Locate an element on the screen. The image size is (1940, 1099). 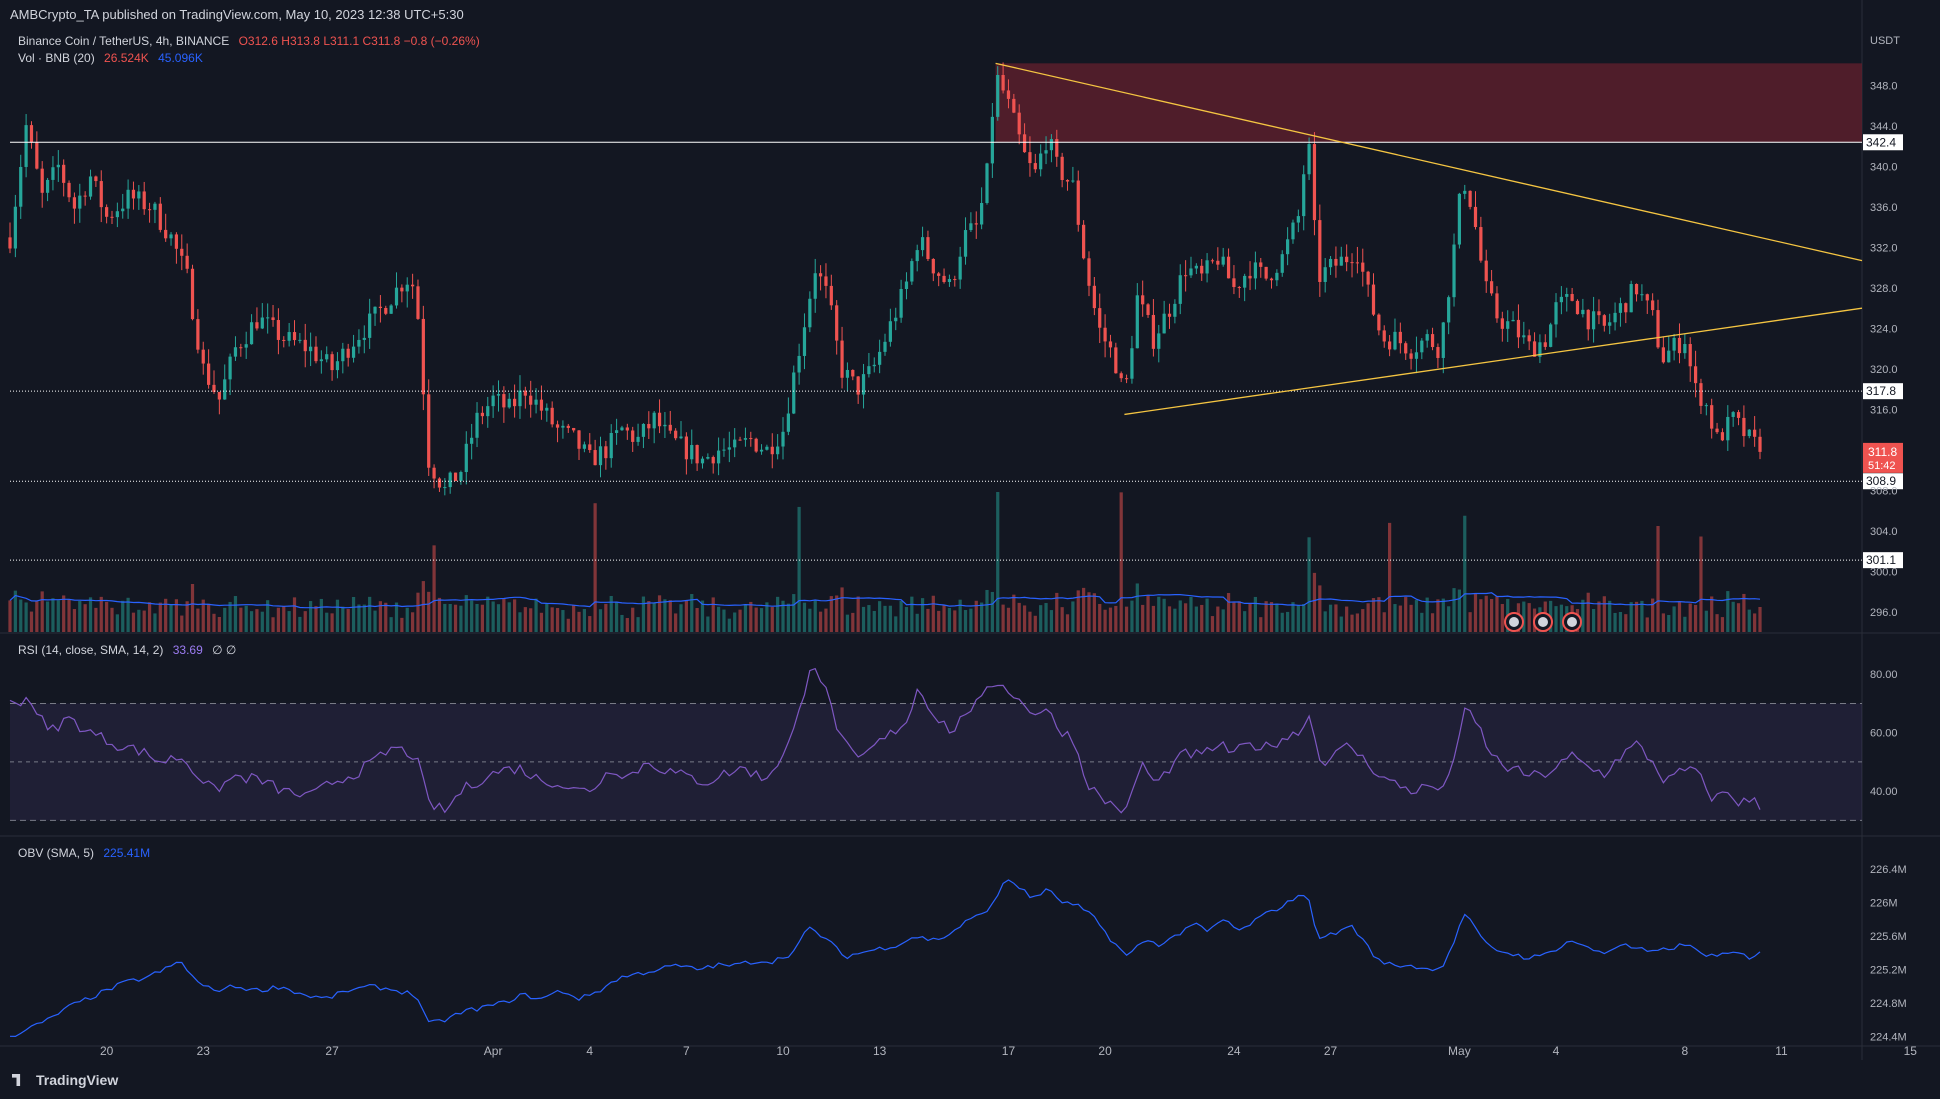
time-tick: 15 is located at coordinates (1911, 1051).